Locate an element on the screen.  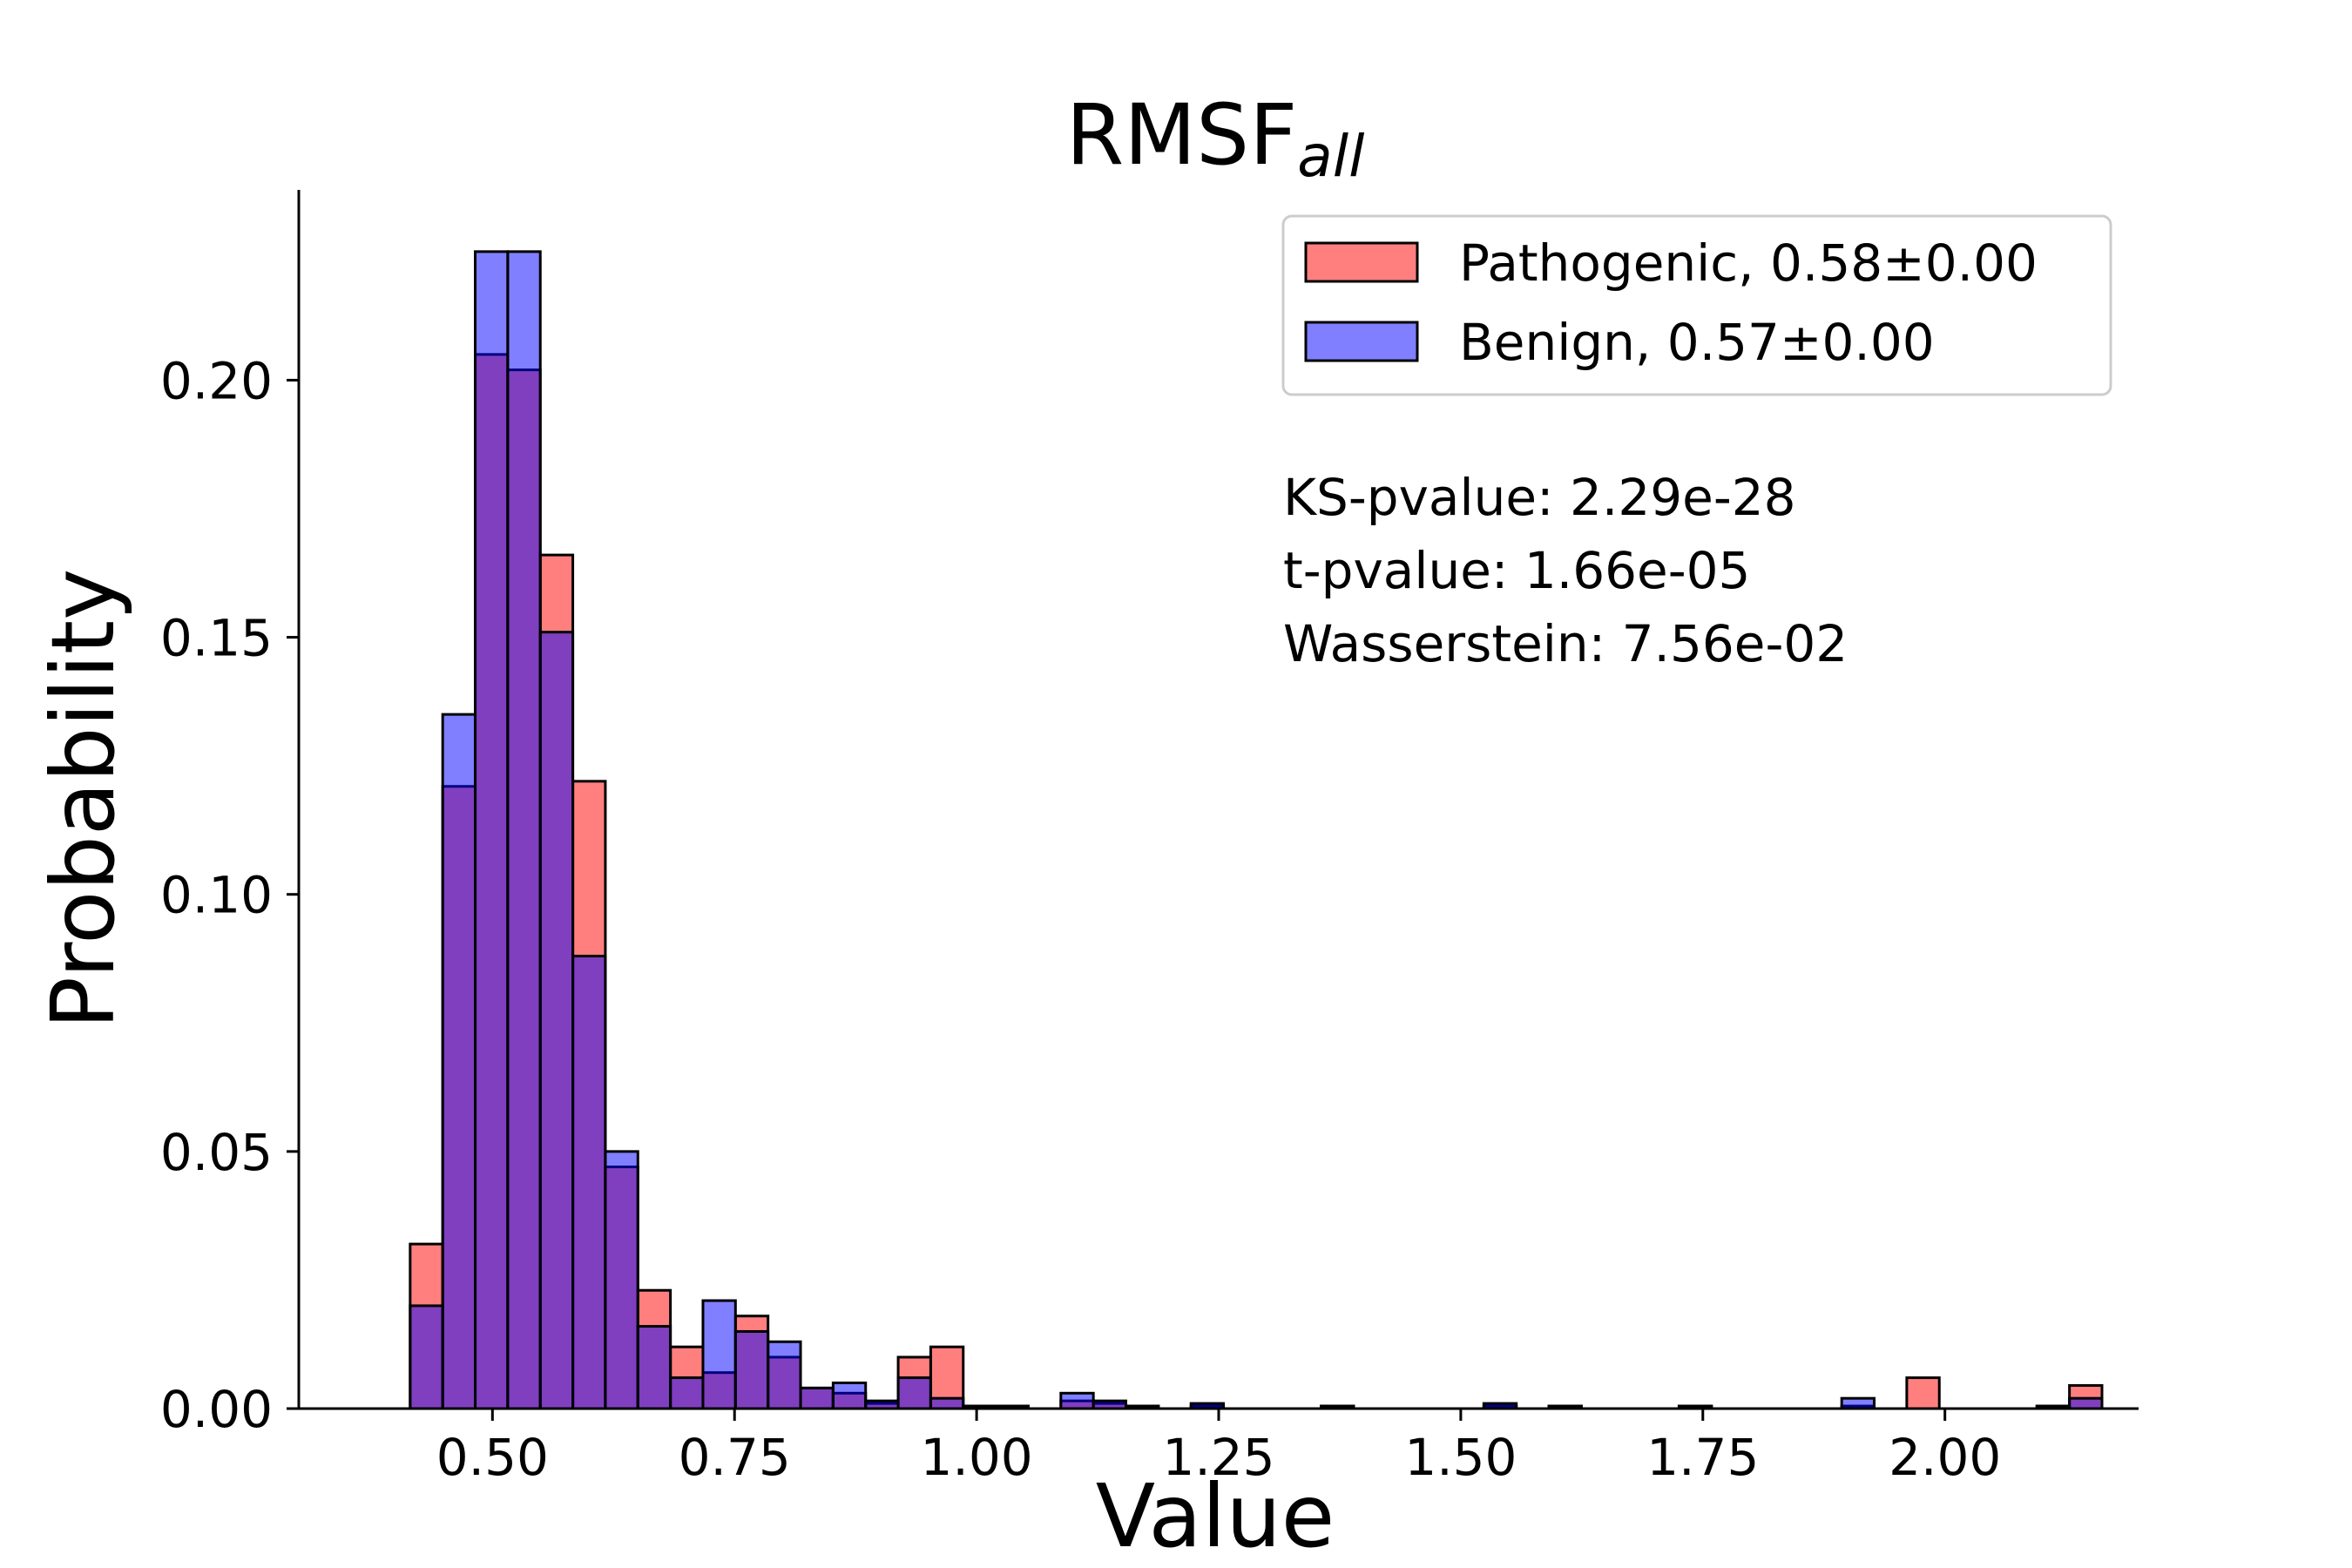
legend-frame is located at coordinates (1696, 305).